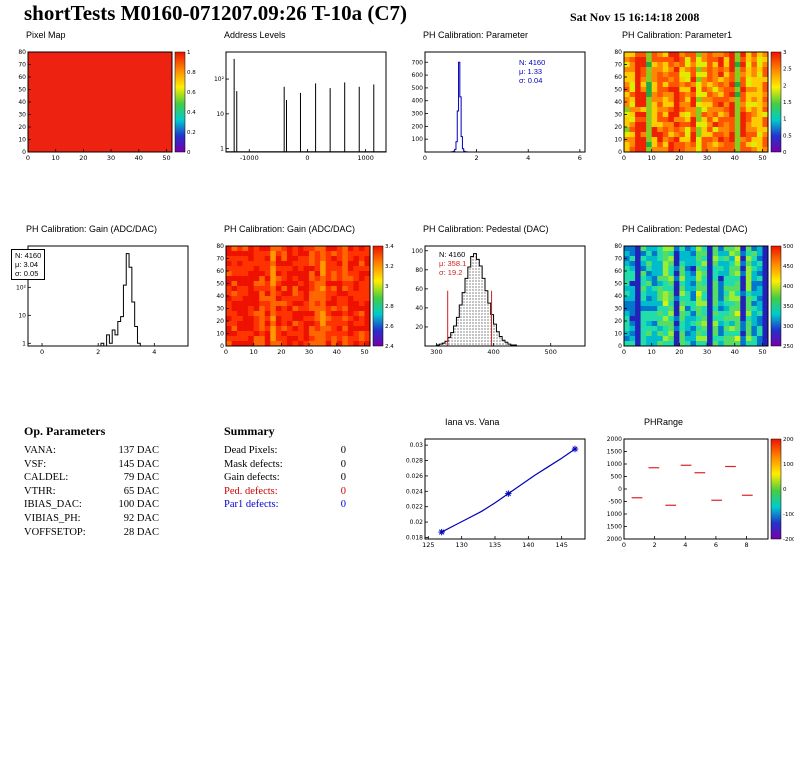 This screenshot has width=796, height=772. I want to click on svg-text: 1500, so click(614, 452).